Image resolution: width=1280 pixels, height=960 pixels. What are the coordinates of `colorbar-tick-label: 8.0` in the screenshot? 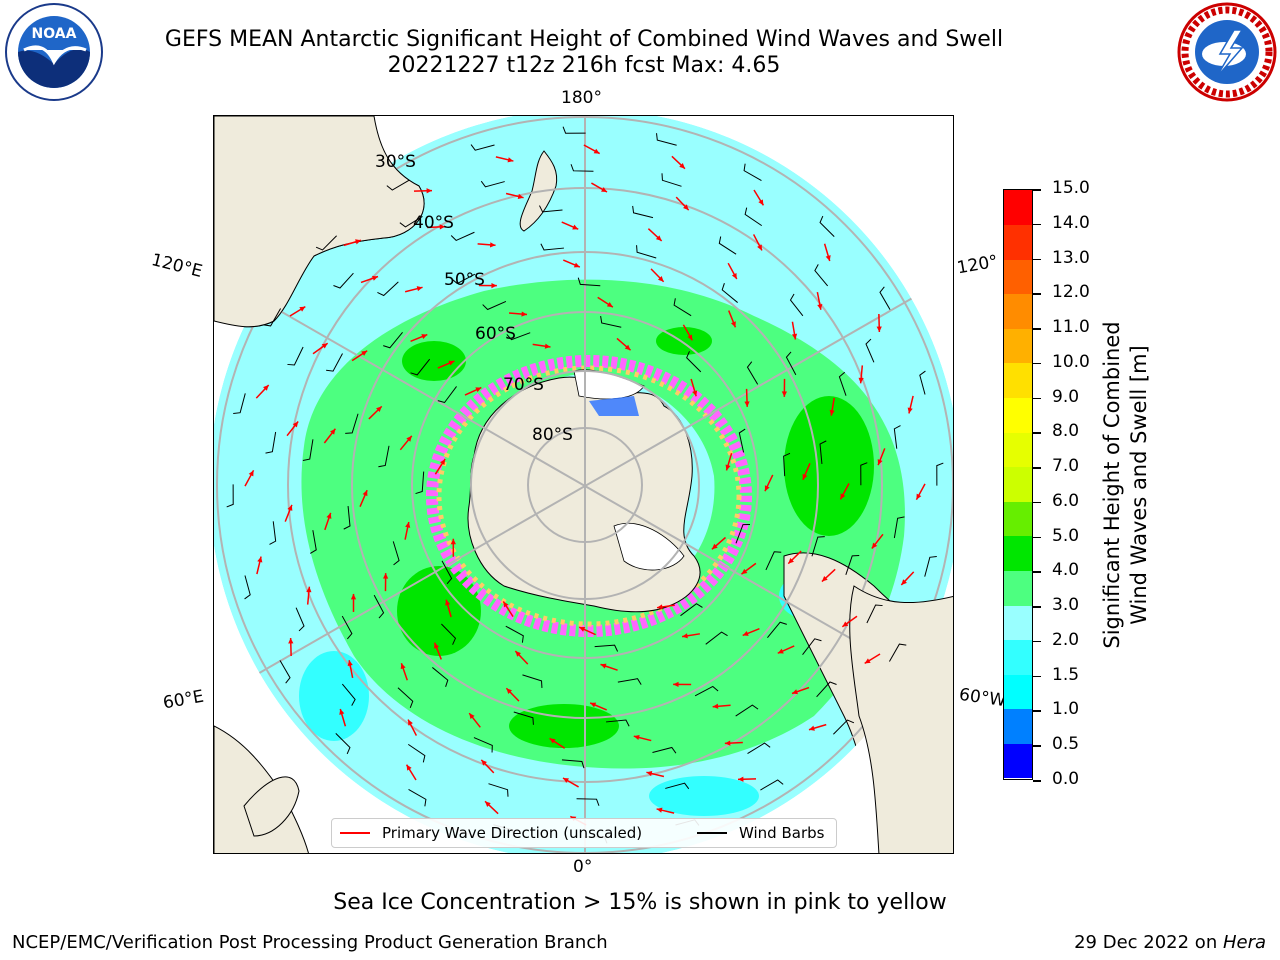 It's located at (1066, 431).